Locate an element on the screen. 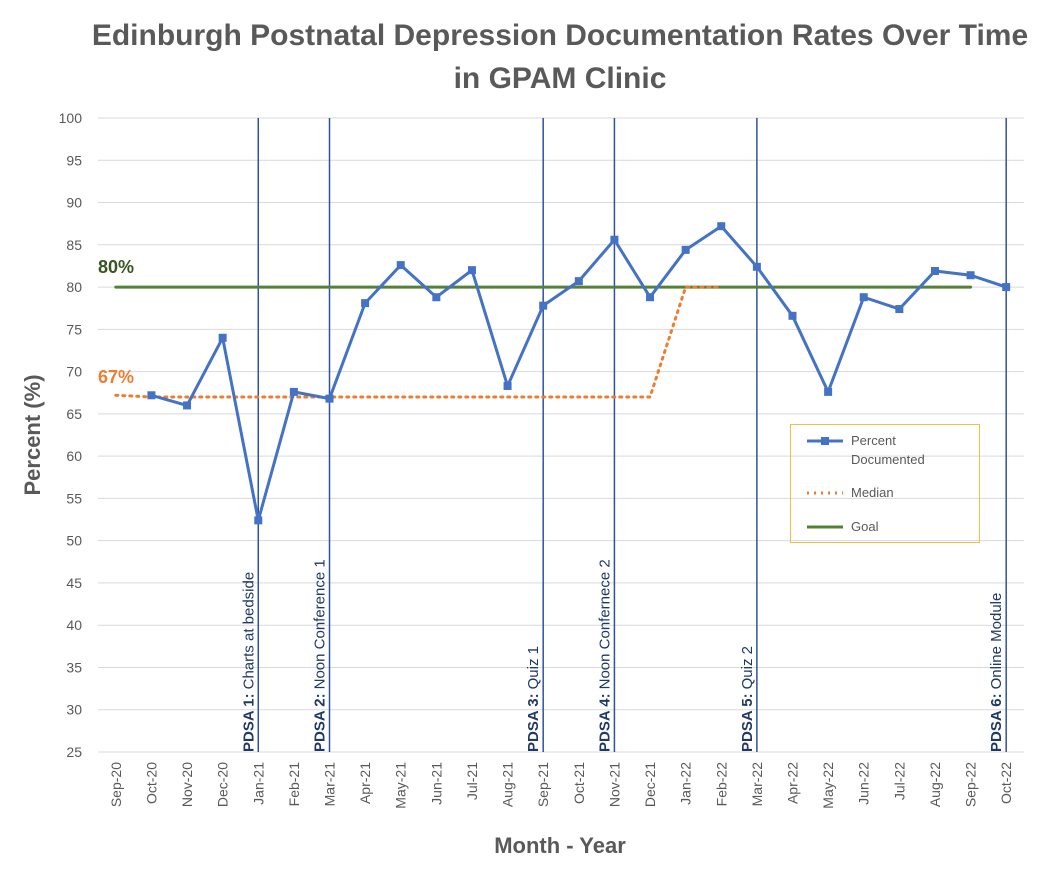  y-tick-label: 25 is located at coordinates (74, 752).